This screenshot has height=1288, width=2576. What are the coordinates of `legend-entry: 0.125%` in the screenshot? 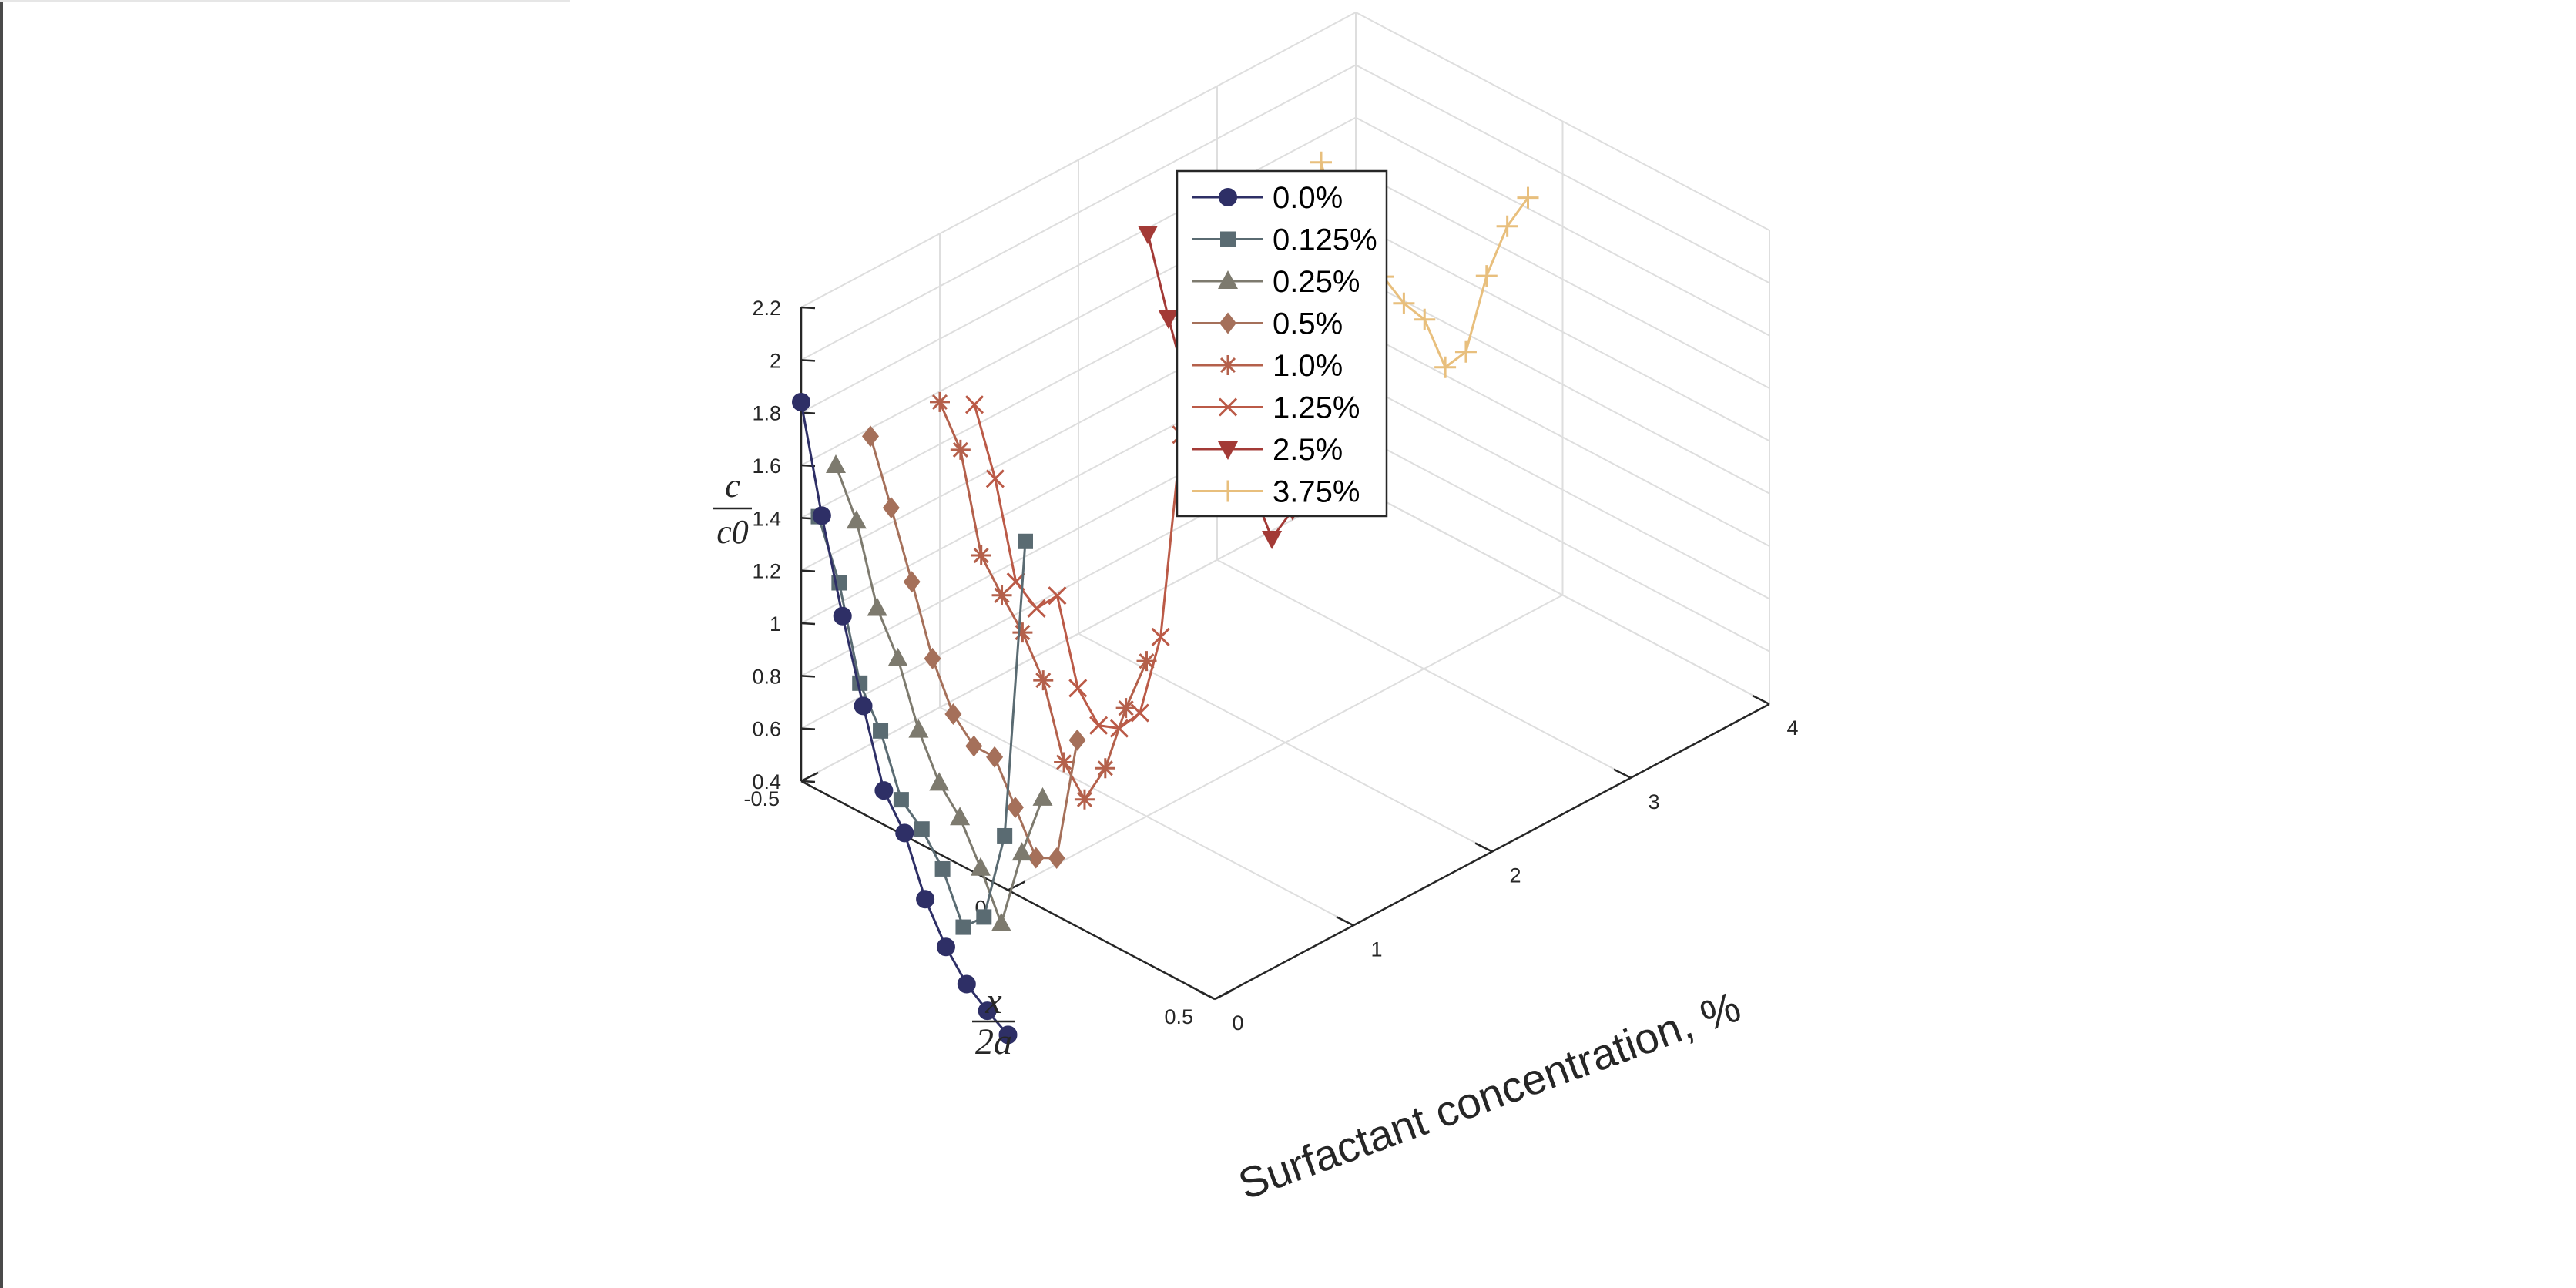 It's located at (1284, 240).